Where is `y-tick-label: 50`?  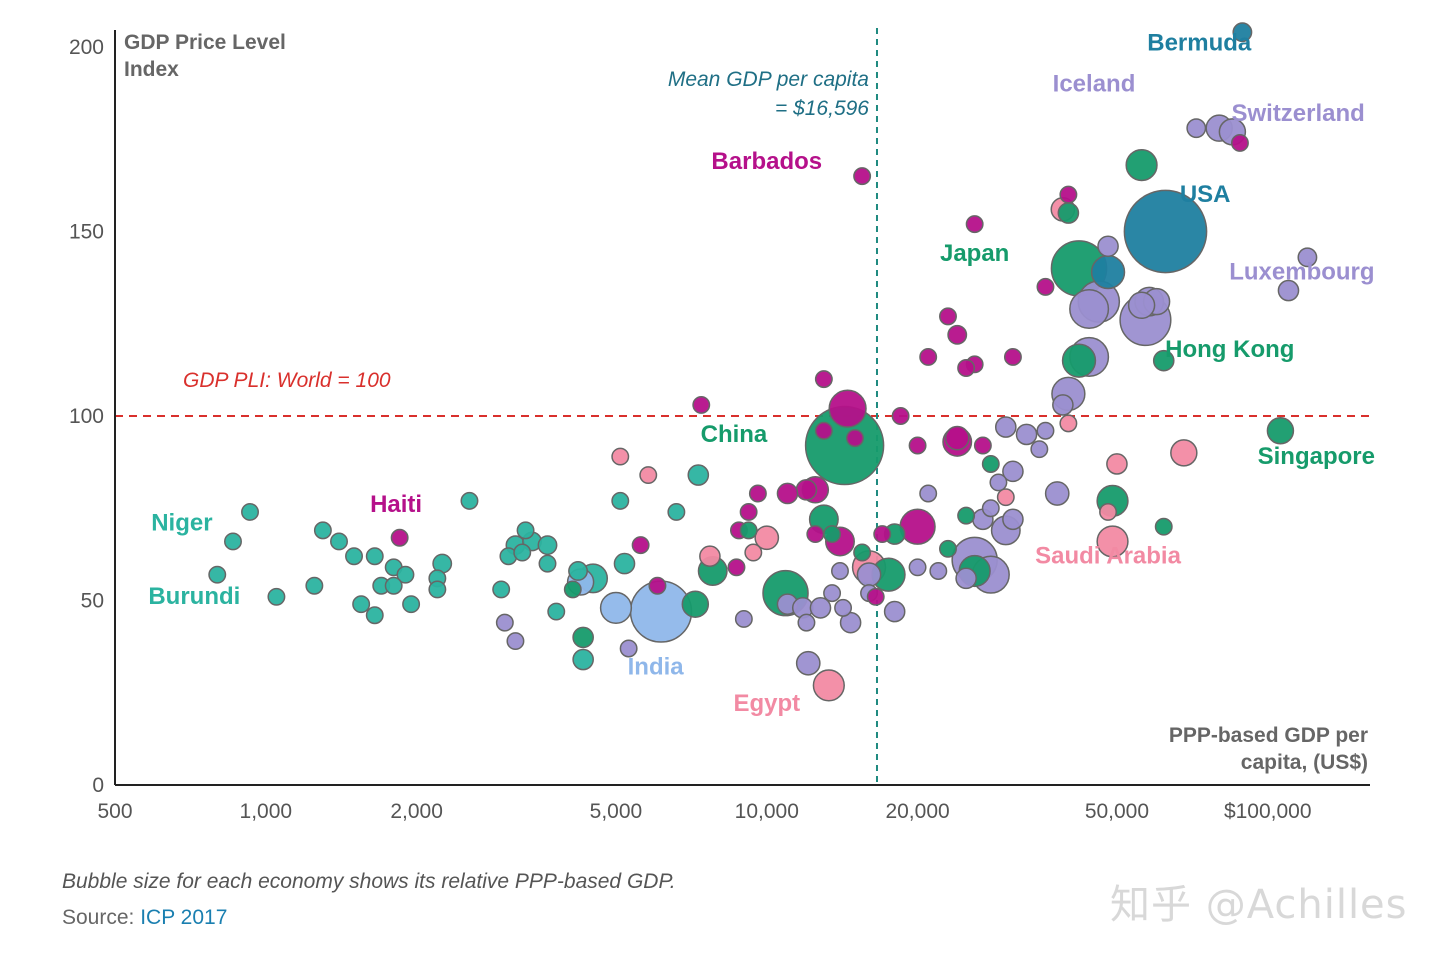
y-tick-label: 50 is located at coordinates (92, 601).